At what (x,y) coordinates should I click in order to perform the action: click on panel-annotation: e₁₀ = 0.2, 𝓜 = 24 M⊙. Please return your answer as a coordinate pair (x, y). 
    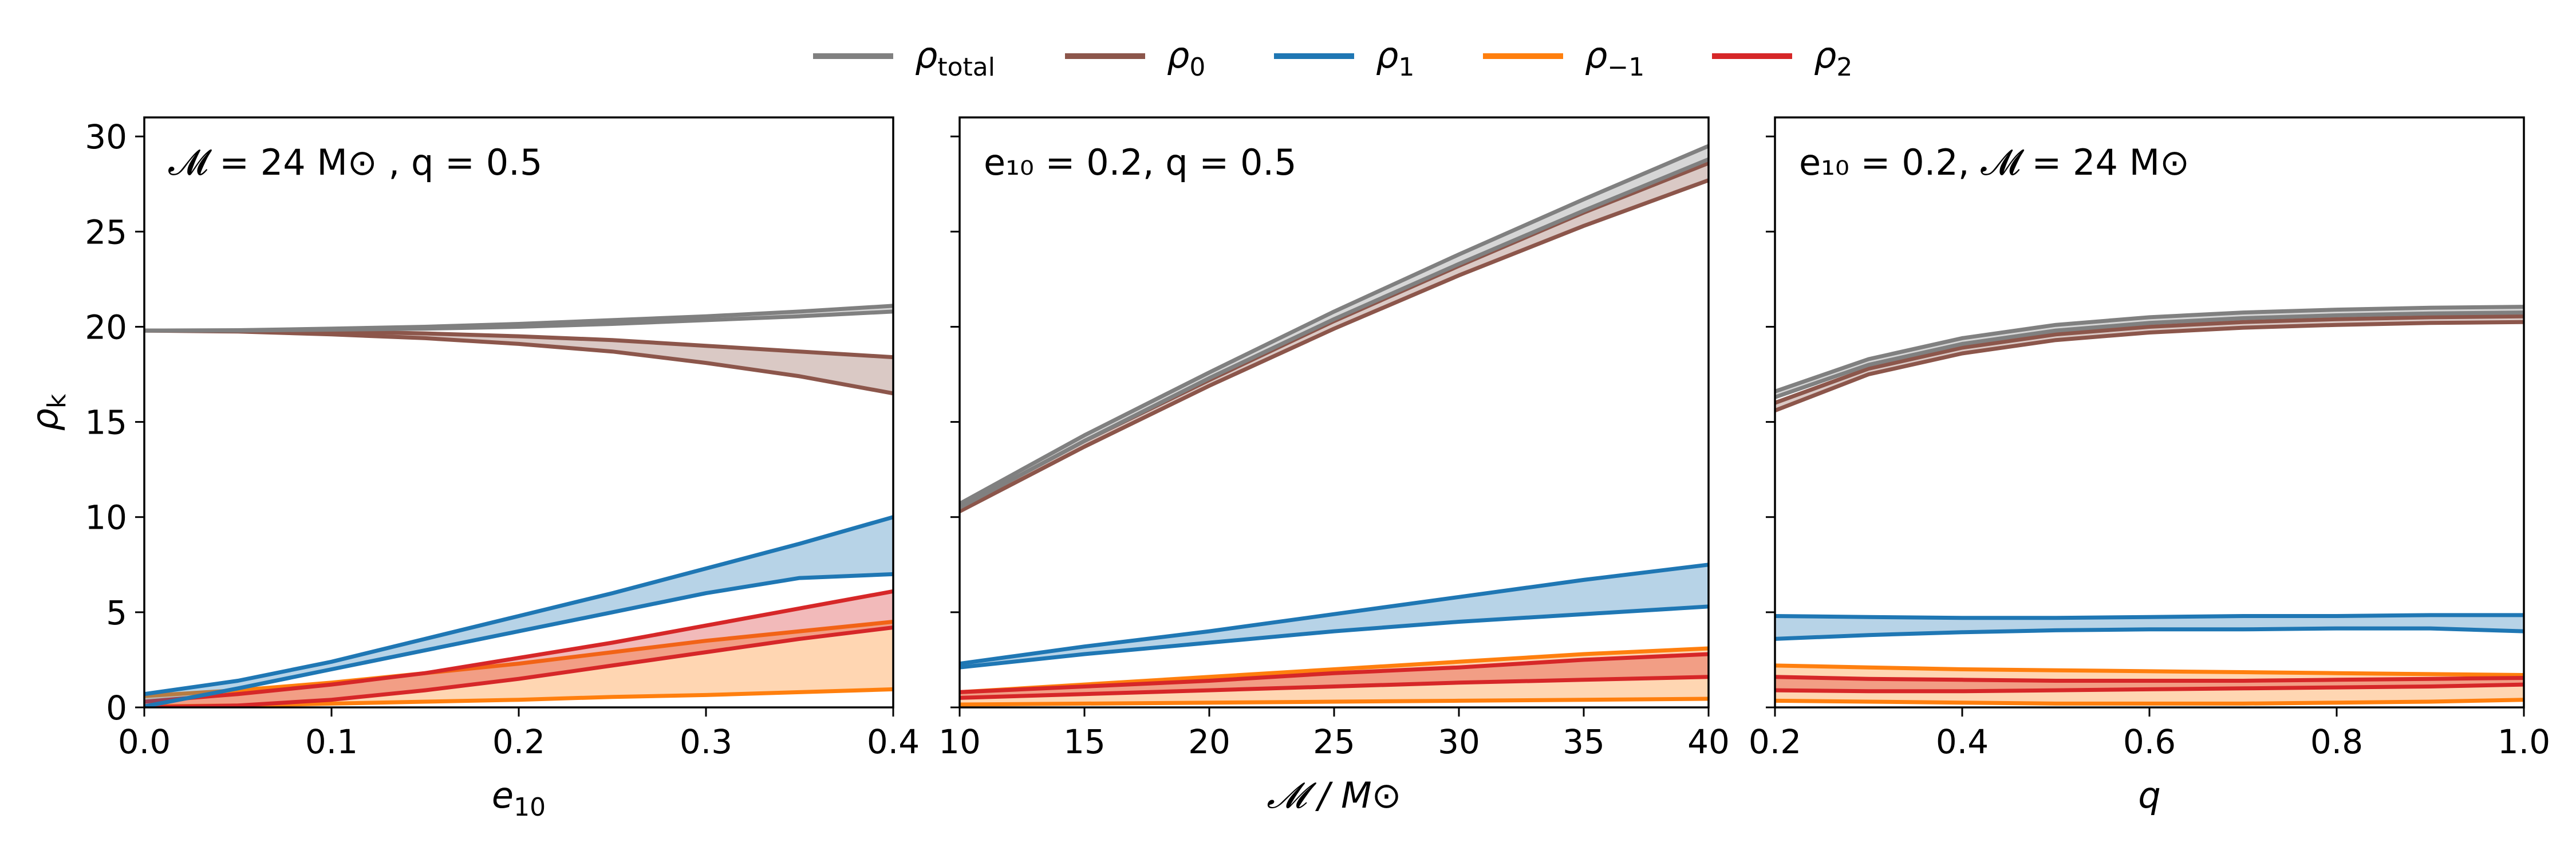
    Looking at the image, I should click on (1994, 162).